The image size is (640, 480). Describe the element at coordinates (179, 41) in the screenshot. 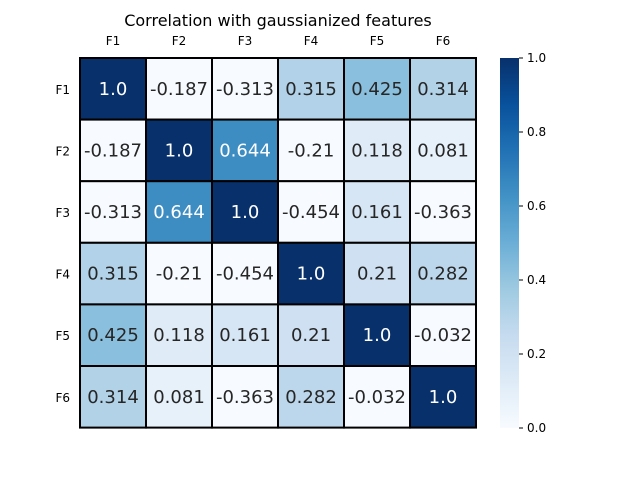

I see `x-tick-label: F2` at that location.